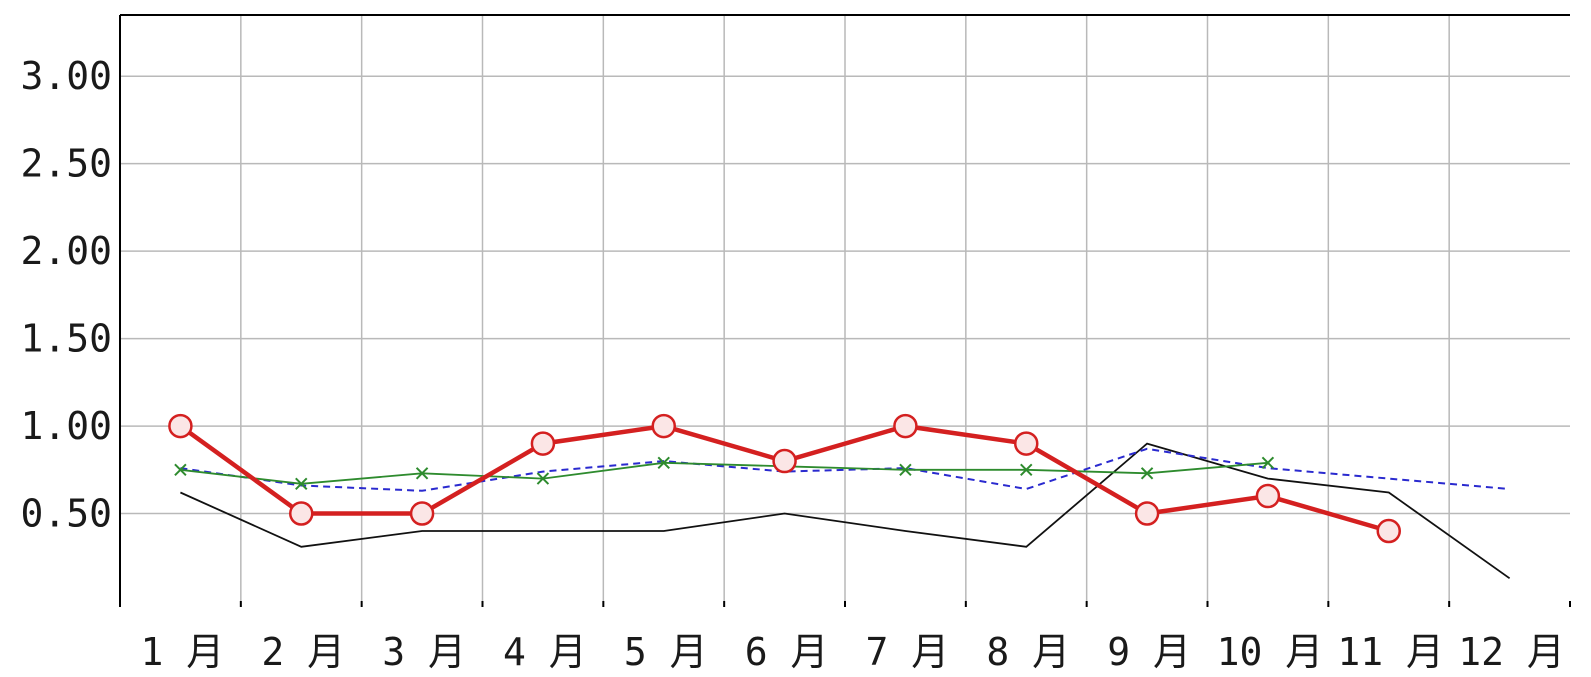  What do you see at coordinates (66, 339) in the screenshot?
I see `y-tick-label: 1.50` at bounding box center [66, 339].